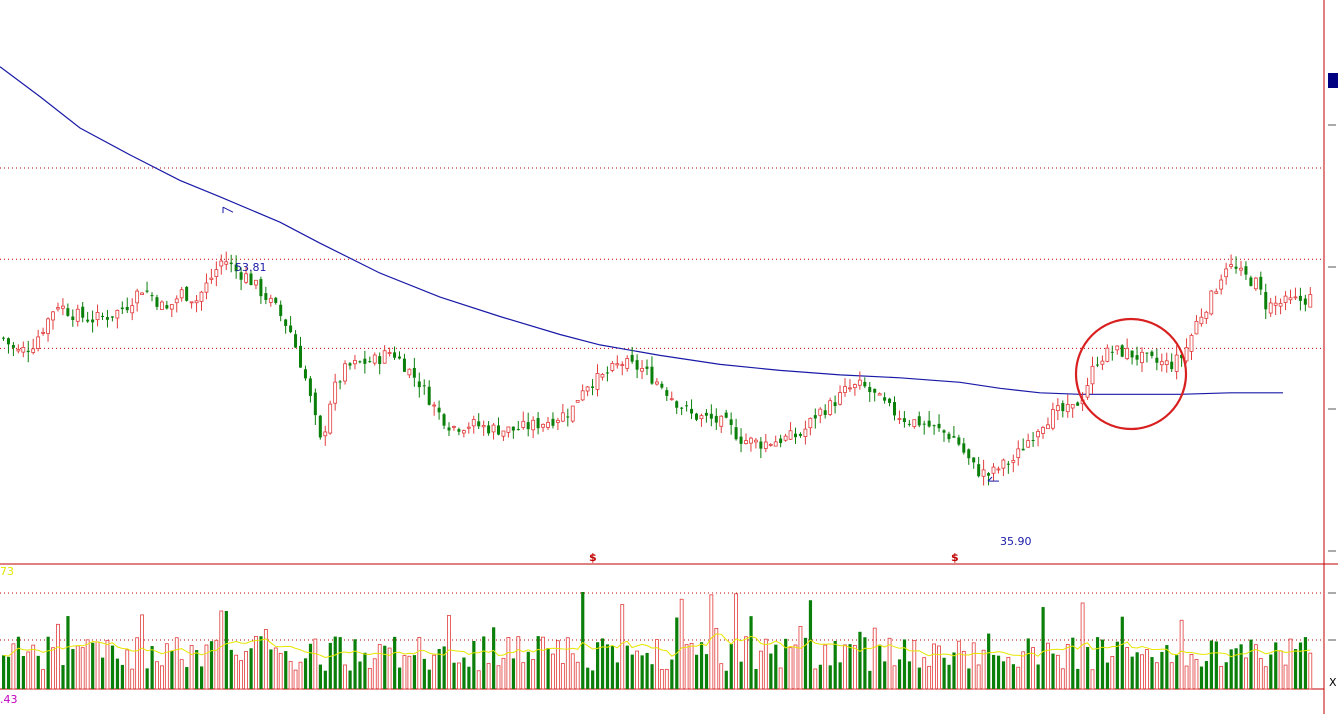 The width and height of the screenshot is (1338, 714). I want to click on corner-x-label: X, so click(1333, 682).